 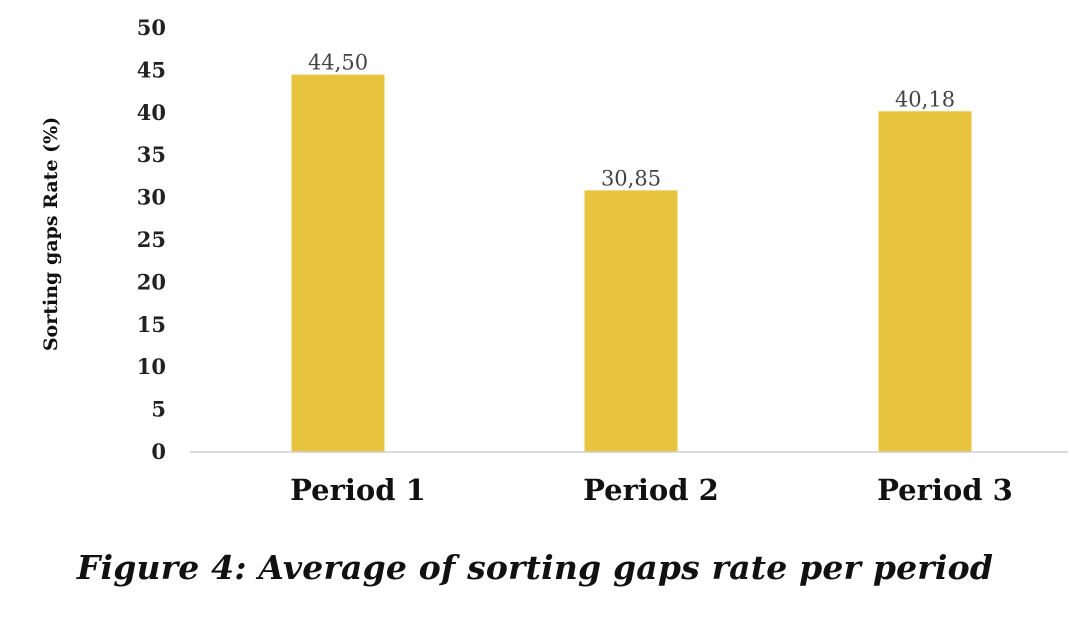 I want to click on y-axis-ticks: 0 5 10 15 20 25 30 35 40 45 50, so click(x=151, y=239).